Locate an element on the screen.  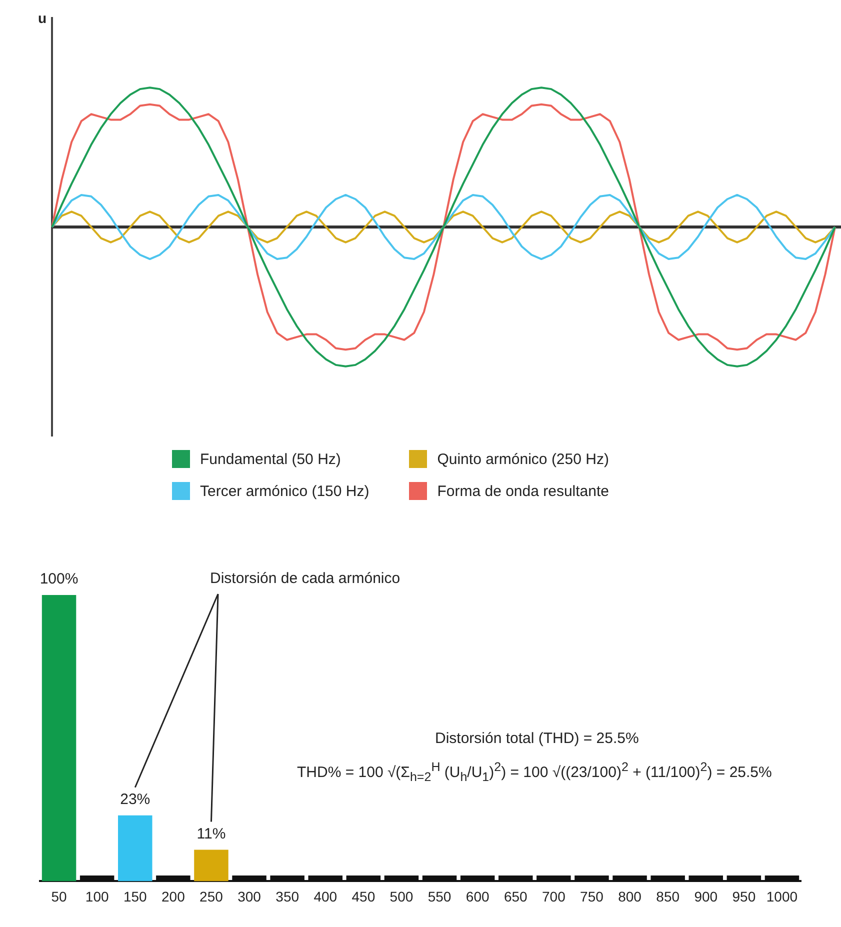
x-tick-label: 100 is located at coordinates (97, 896).